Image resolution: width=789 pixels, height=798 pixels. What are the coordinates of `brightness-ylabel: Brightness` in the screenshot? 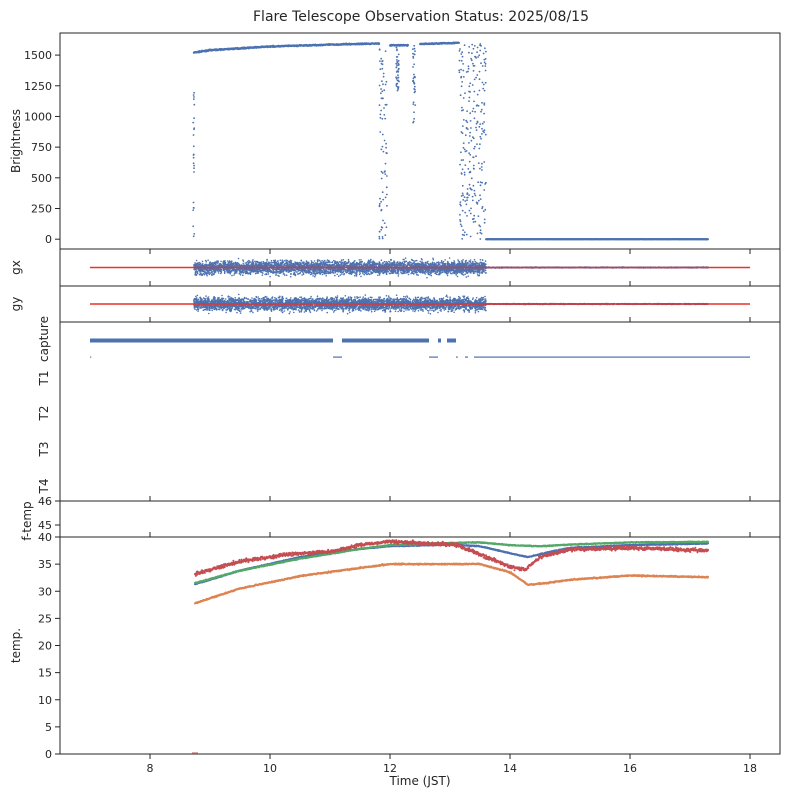 It's located at (16, 141).